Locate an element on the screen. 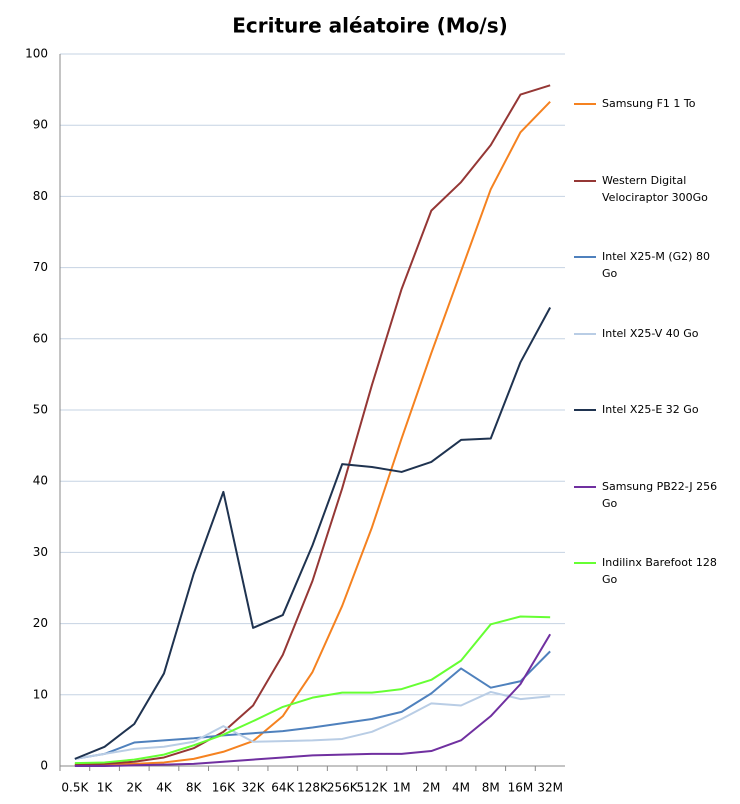  legend-label: Intel X25-V 40 Go is located at coordinates (650, 333).